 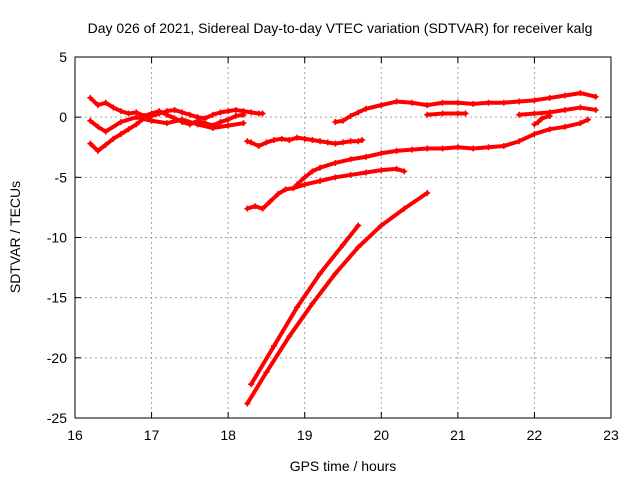 I want to click on series-trace-j, so click(x=542, y=120).